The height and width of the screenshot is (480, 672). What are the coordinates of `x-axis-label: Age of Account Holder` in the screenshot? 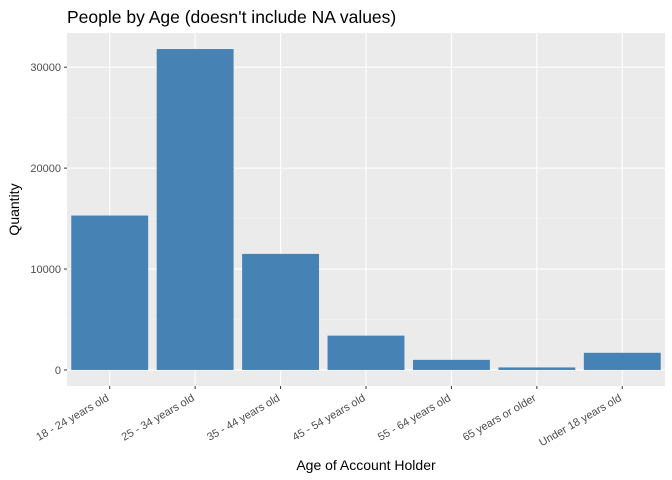 It's located at (366, 465).